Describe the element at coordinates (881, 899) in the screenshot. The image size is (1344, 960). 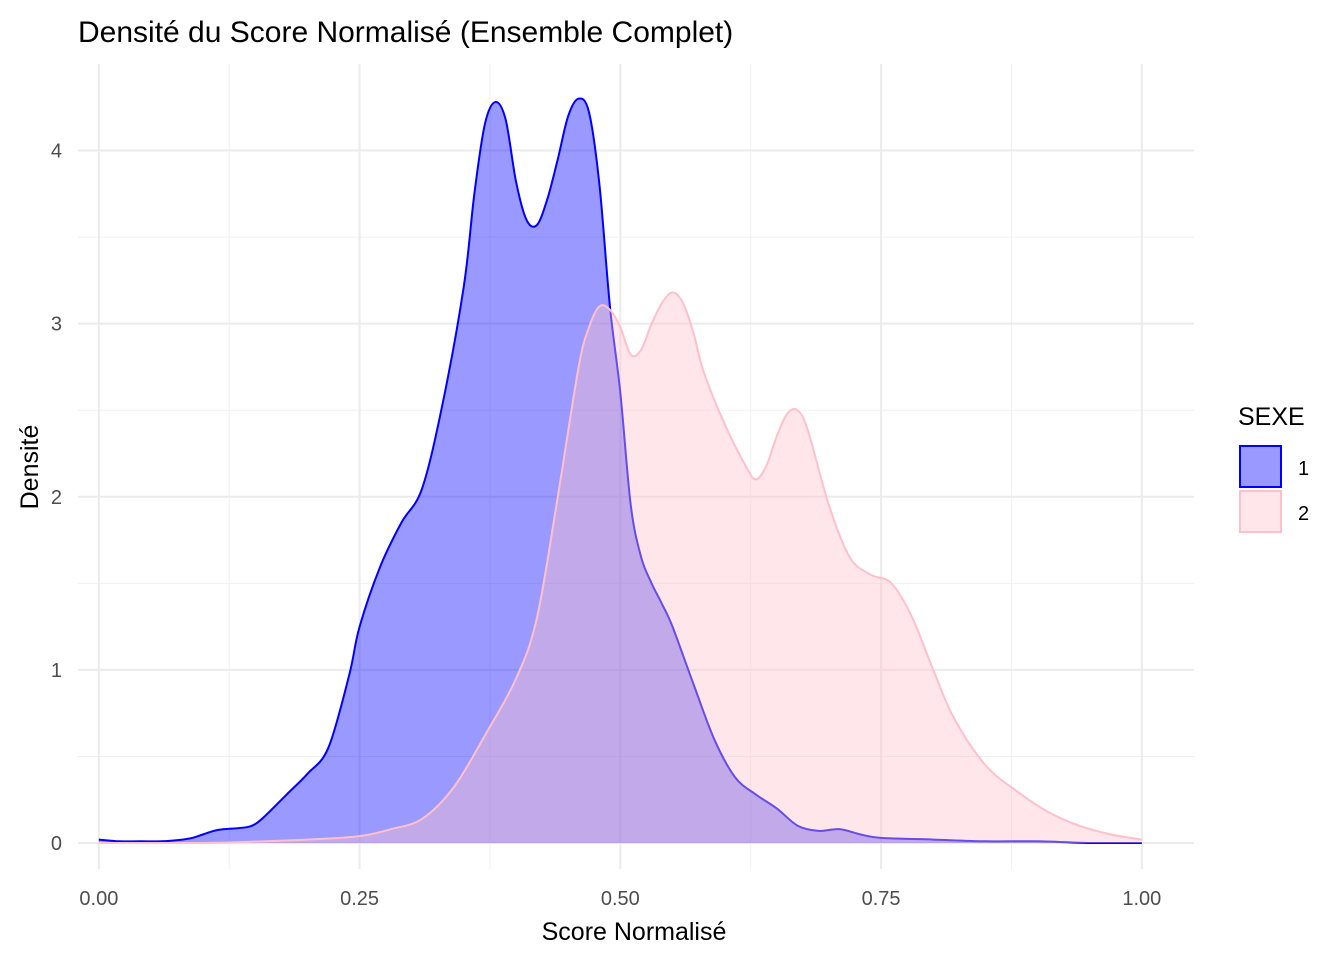
I see `x-tick-label: 0.75` at that location.